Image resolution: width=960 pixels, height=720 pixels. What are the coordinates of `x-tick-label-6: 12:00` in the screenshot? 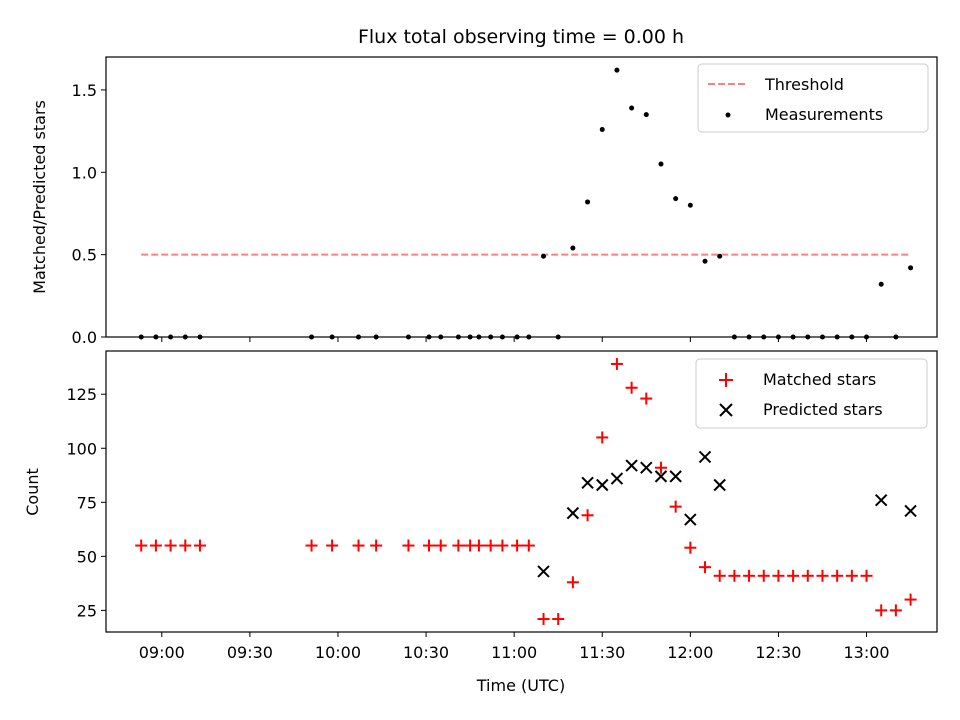 It's located at (690, 652).